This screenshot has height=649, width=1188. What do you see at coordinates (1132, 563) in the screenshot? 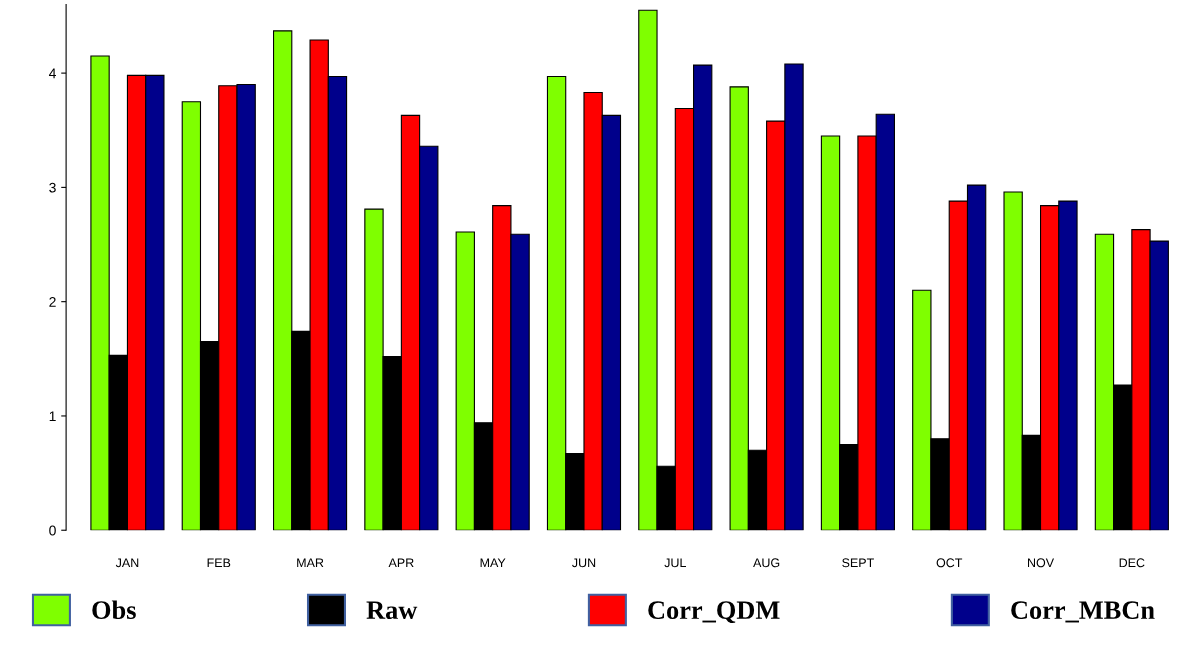
I see `x-tick-label: DEC` at bounding box center [1132, 563].